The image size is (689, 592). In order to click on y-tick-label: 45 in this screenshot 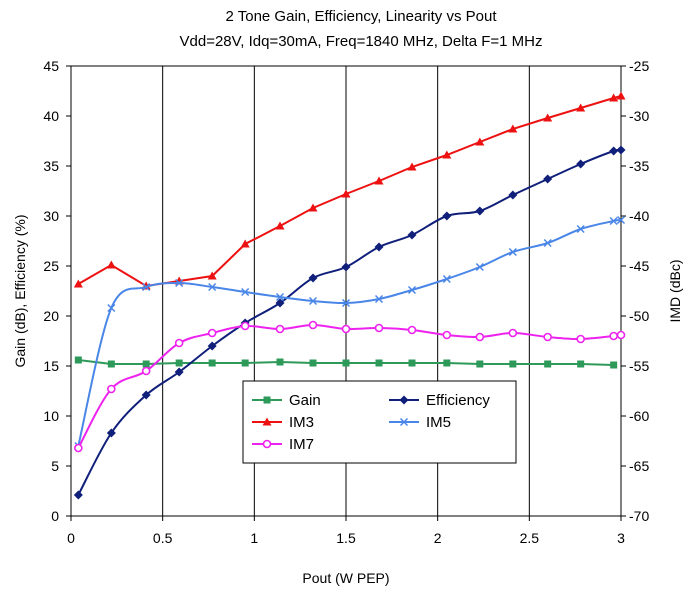, I will do `click(51, 66)`.